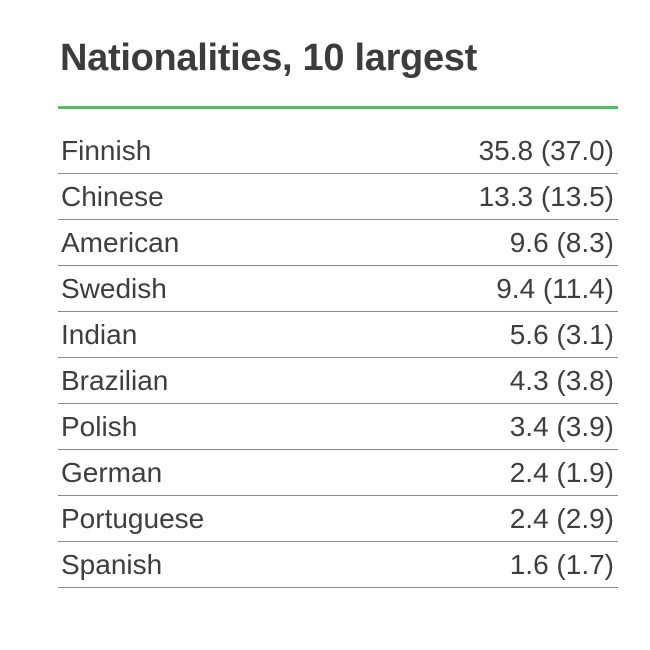 This screenshot has height=650, width=650. Describe the element at coordinates (338, 427) in the screenshot. I see `table-row: Polish 3.4 (3.9)` at that location.